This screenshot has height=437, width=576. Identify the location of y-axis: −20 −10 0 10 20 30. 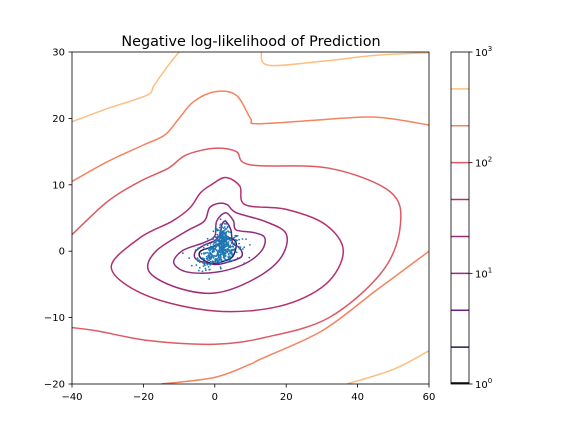
(58, 219).